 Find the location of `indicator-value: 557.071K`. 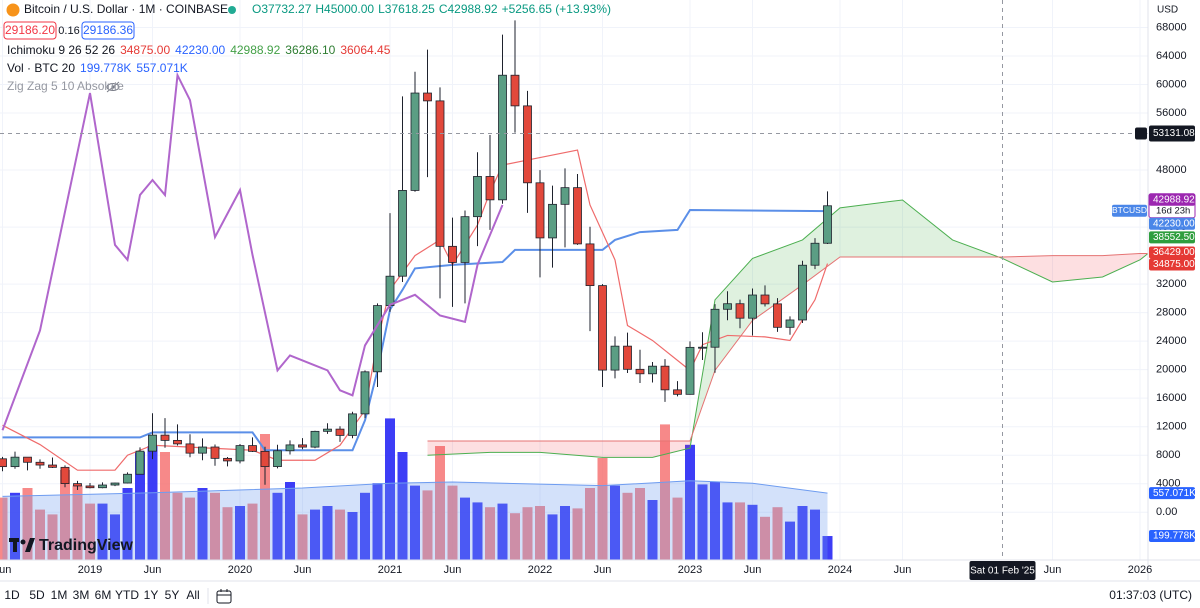

indicator-value: 557.071K is located at coordinates (161, 68).